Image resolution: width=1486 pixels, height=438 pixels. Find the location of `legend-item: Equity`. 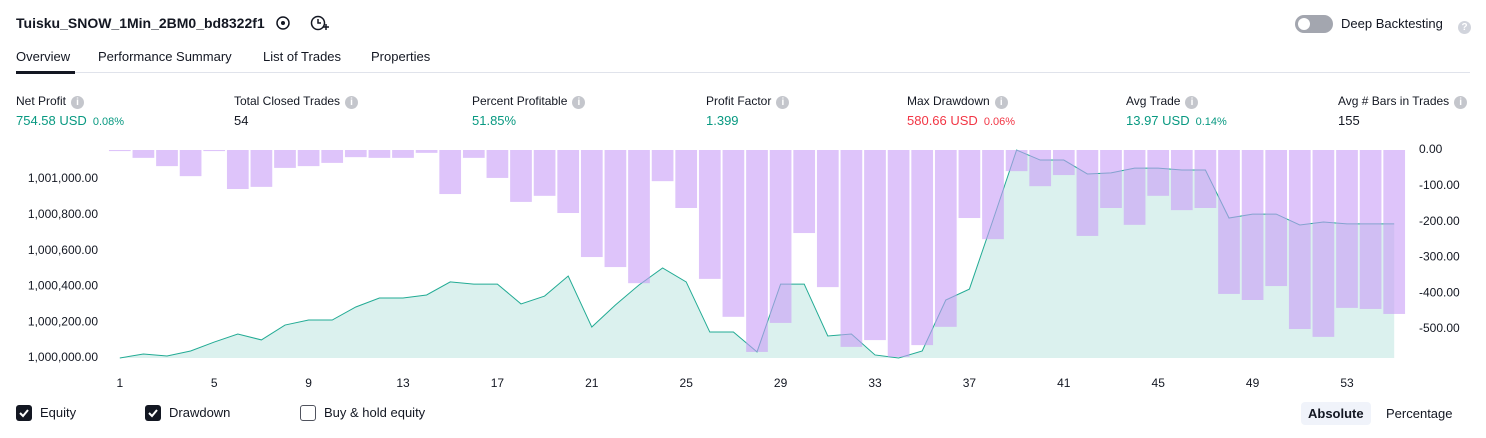

legend-item: Equity is located at coordinates (46, 412).